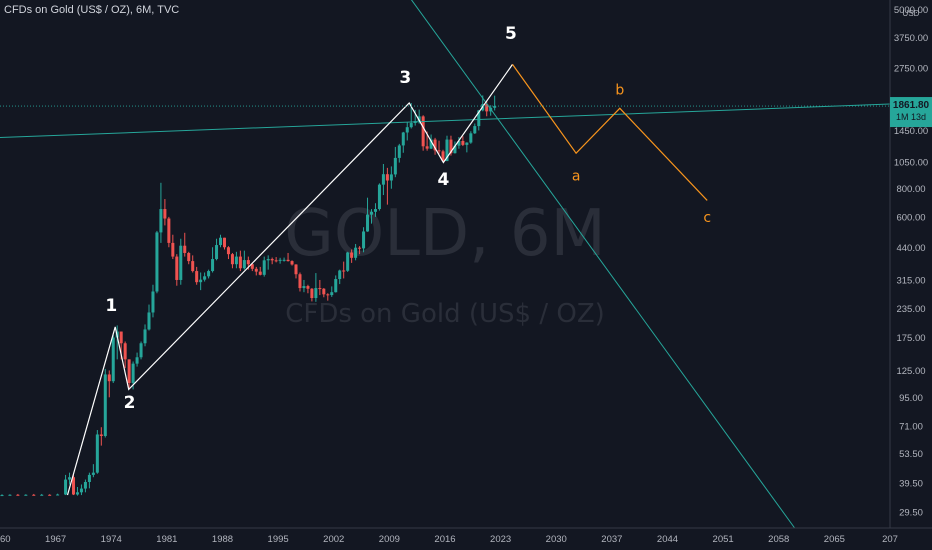 This screenshot has width=932, height=550. Describe the element at coordinates (667, 539) in the screenshot. I see `time-axis-tick: 2044` at that location.